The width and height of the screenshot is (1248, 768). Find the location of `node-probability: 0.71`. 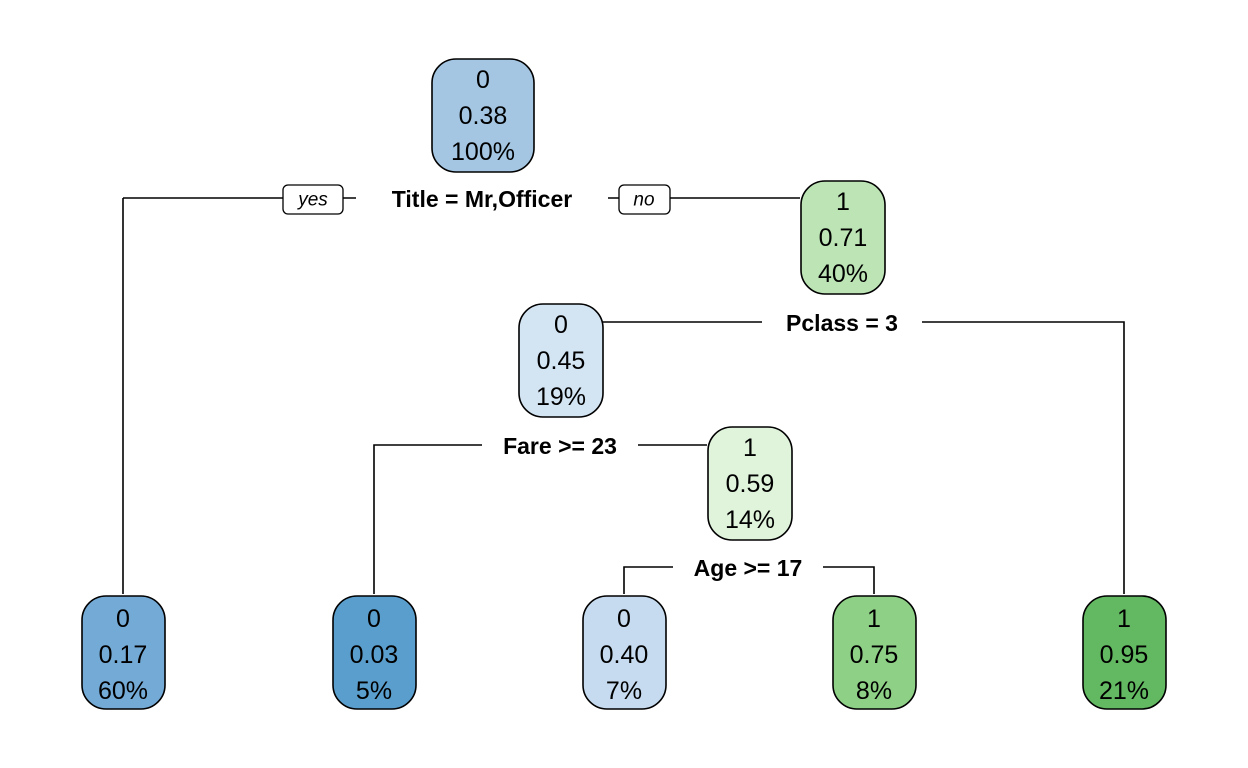

node-probability: 0.71 is located at coordinates (843, 238).